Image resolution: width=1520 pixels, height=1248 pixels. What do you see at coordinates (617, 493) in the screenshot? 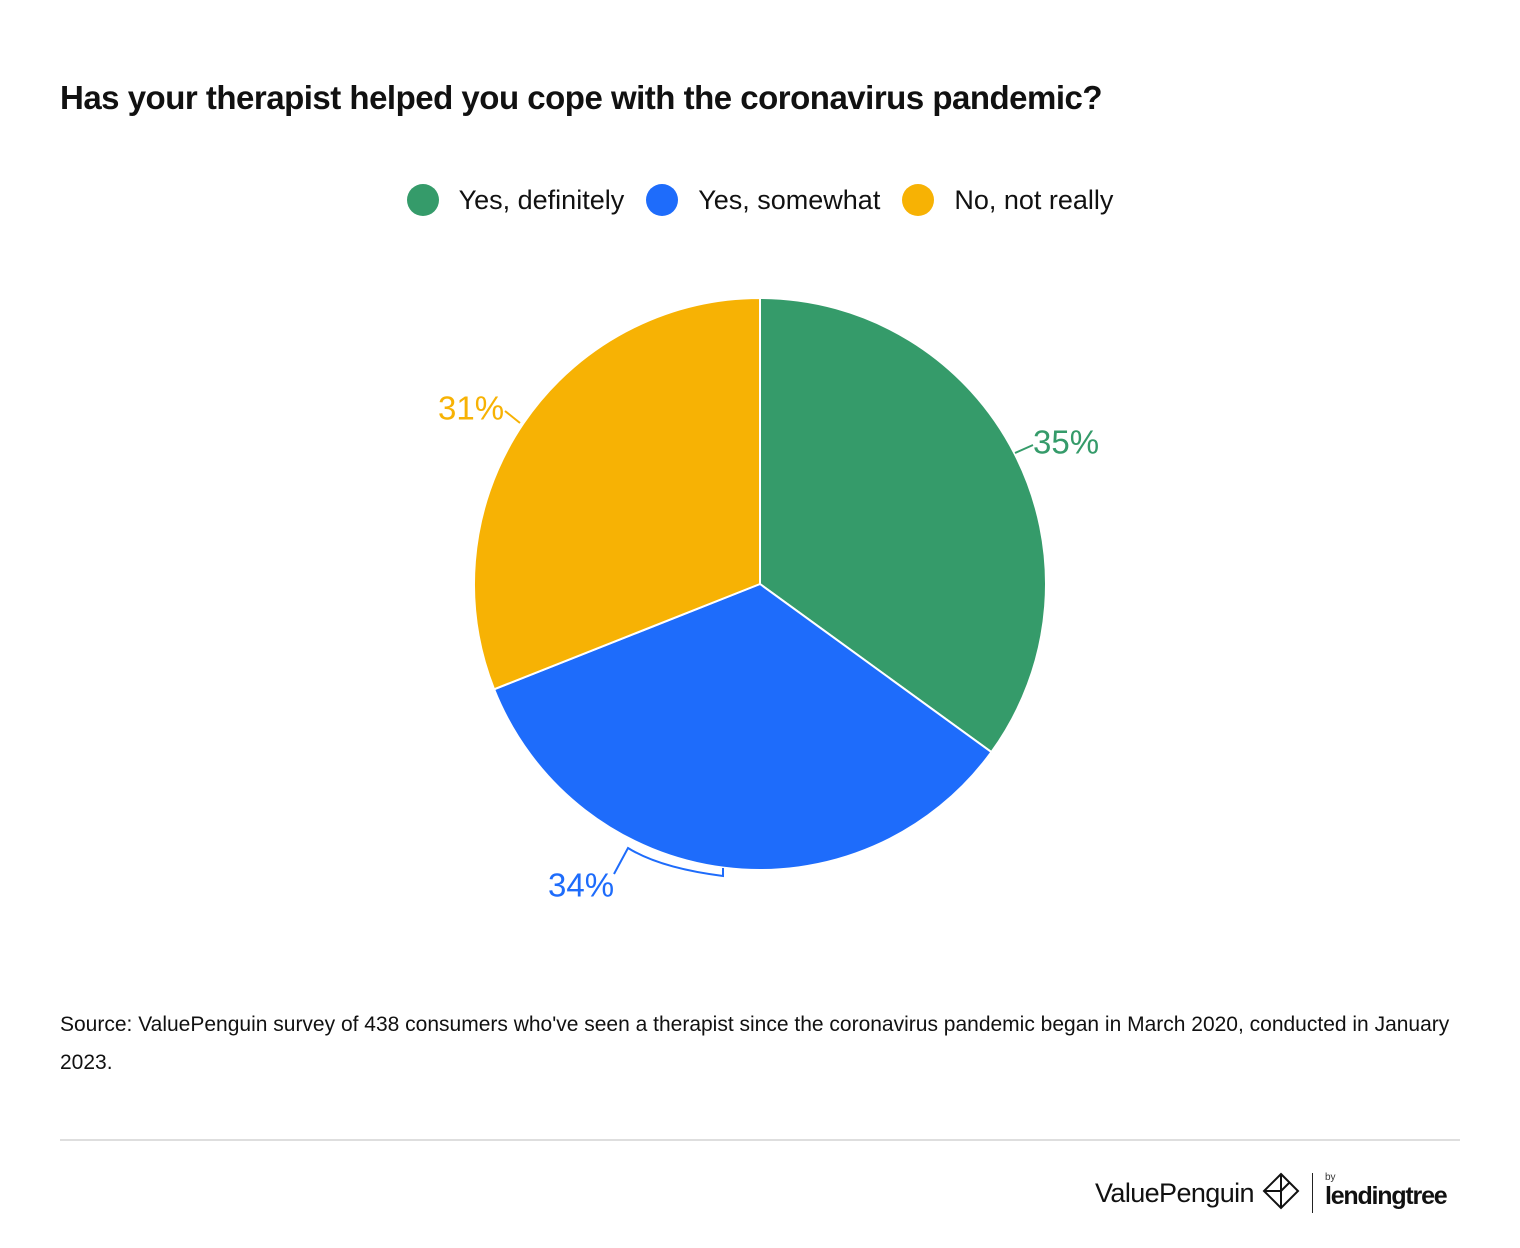
I see `pie-slice-no-not-really` at bounding box center [617, 493].